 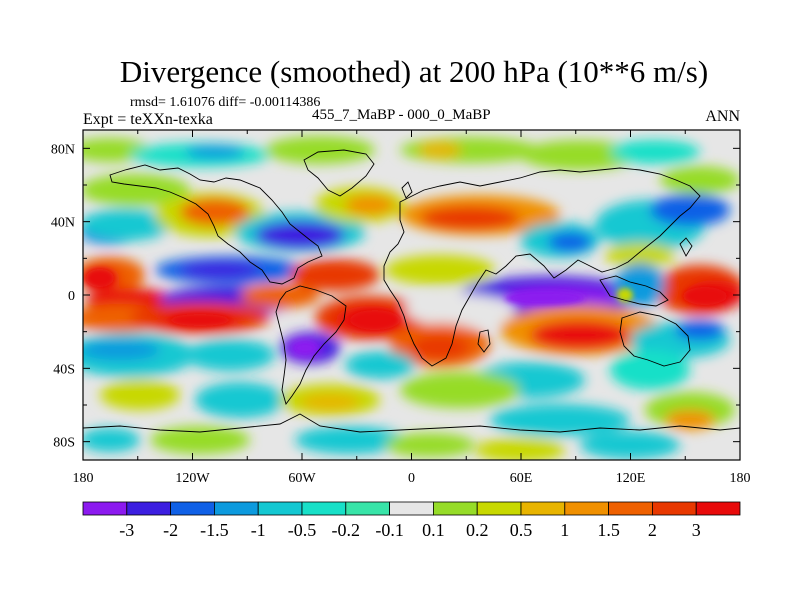 What do you see at coordinates (216, 224) in the screenshot?
I see `coast-north-america` at bounding box center [216, 224].